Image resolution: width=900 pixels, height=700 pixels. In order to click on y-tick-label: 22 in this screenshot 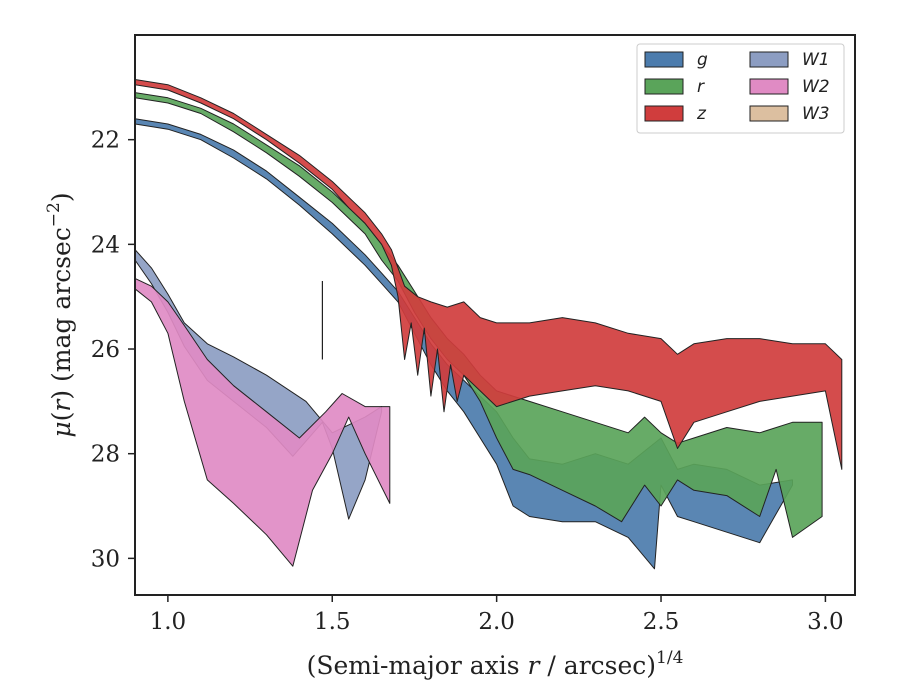, I will do `click(105, 141)`.